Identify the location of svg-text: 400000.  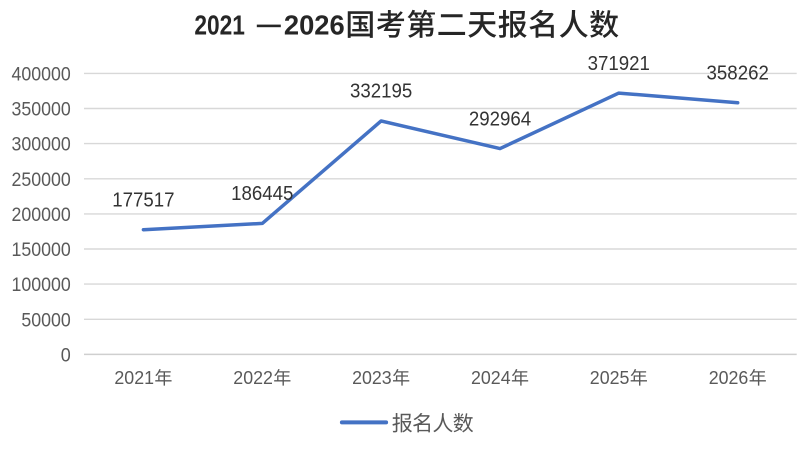
(41, 75).